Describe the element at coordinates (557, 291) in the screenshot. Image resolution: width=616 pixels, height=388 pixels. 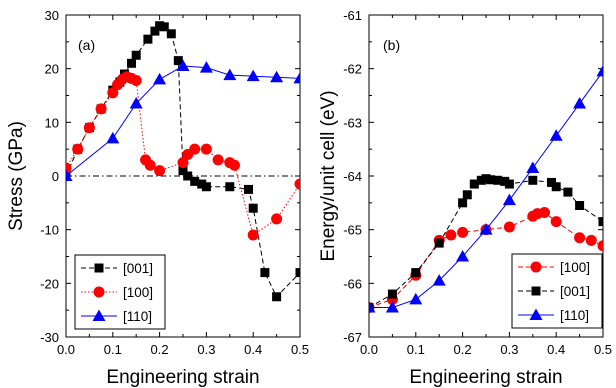
I see `legend: [100] [001] [110]` at that location.